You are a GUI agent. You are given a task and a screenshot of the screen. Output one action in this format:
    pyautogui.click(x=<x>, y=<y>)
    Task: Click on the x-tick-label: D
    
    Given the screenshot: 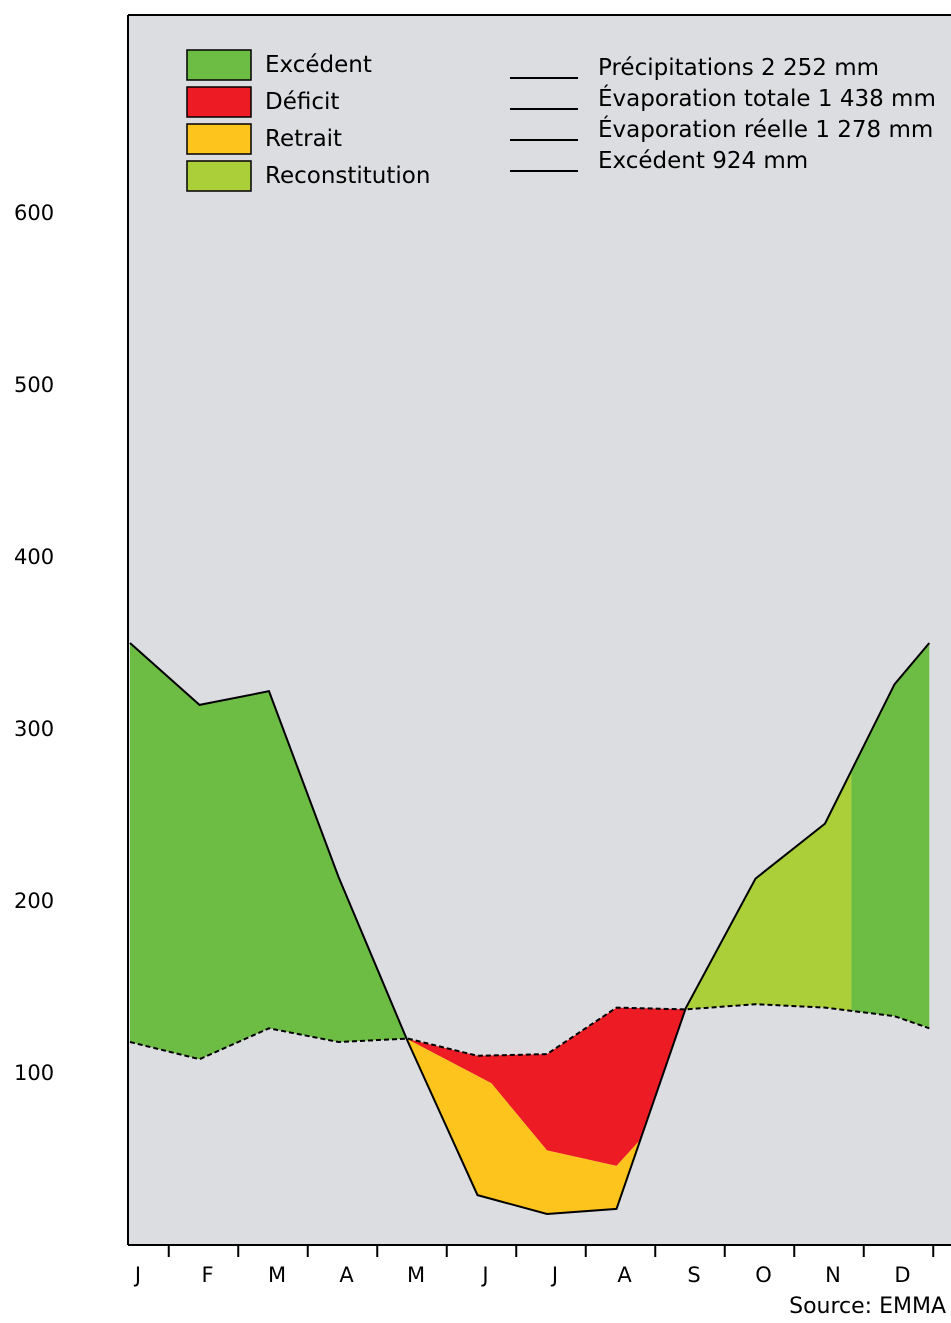 What is the action you would take?
    pyautogui.click(x=902, y=1275)
    